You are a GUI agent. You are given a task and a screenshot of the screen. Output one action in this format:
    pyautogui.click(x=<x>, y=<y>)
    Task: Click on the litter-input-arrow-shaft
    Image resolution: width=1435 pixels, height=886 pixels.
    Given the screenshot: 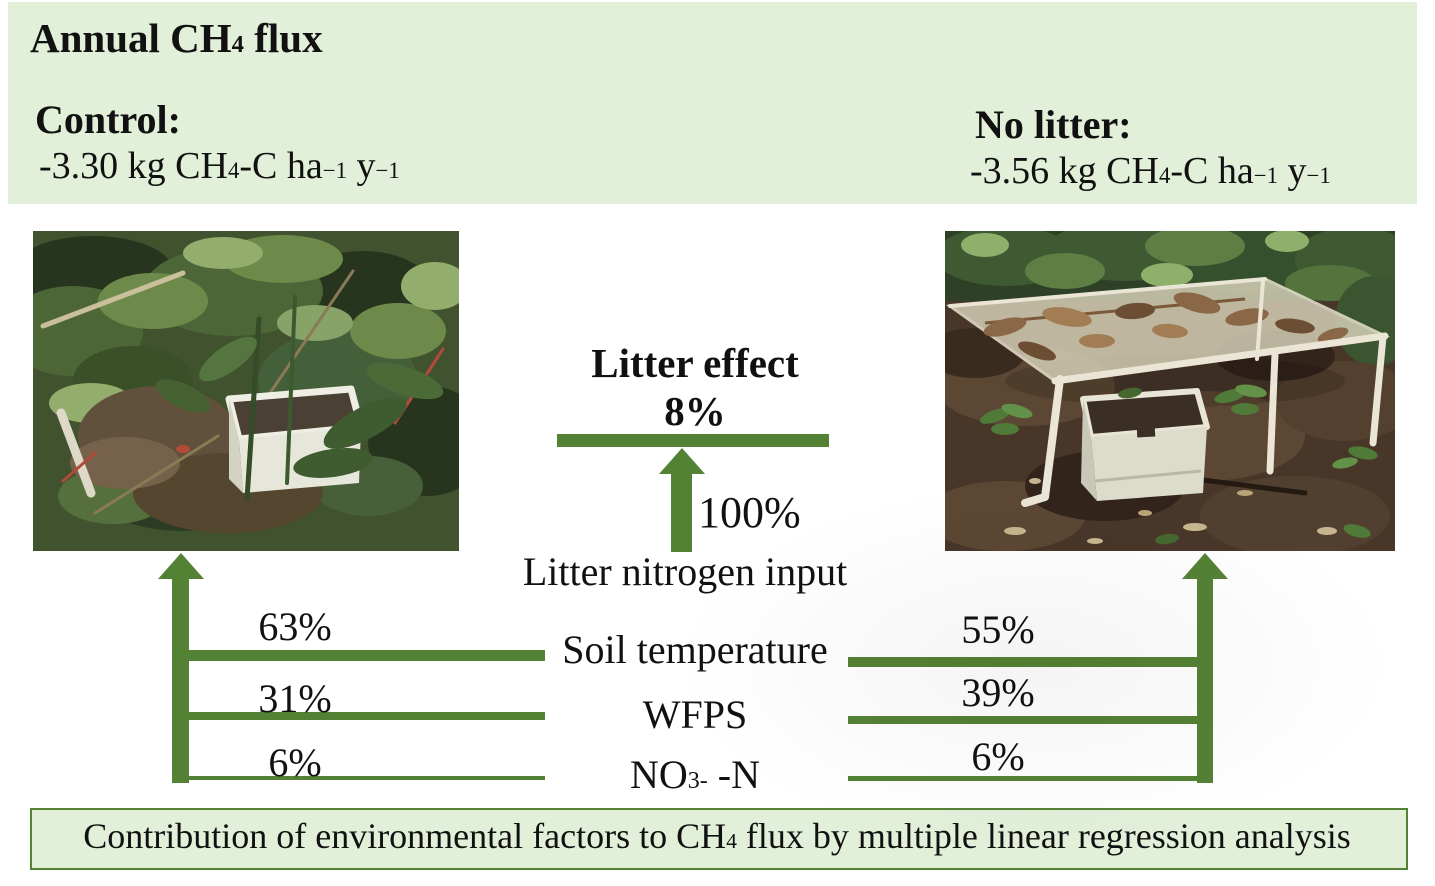 What is the action you would take?
    pyautogui.click(x=681, y=512)
    